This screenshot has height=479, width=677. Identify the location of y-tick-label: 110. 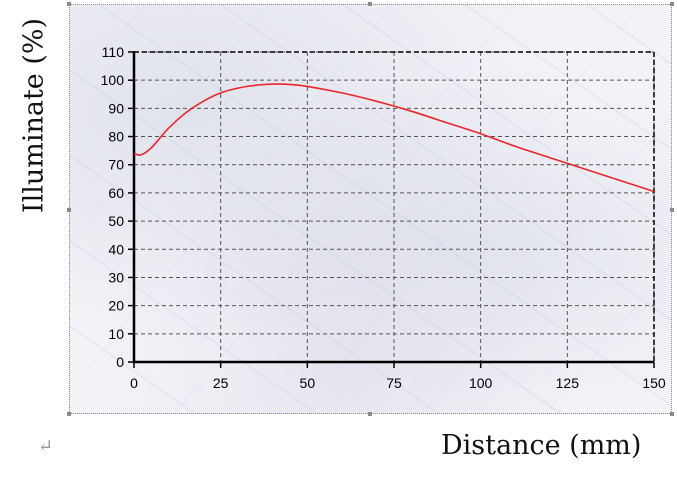
(113, 52).